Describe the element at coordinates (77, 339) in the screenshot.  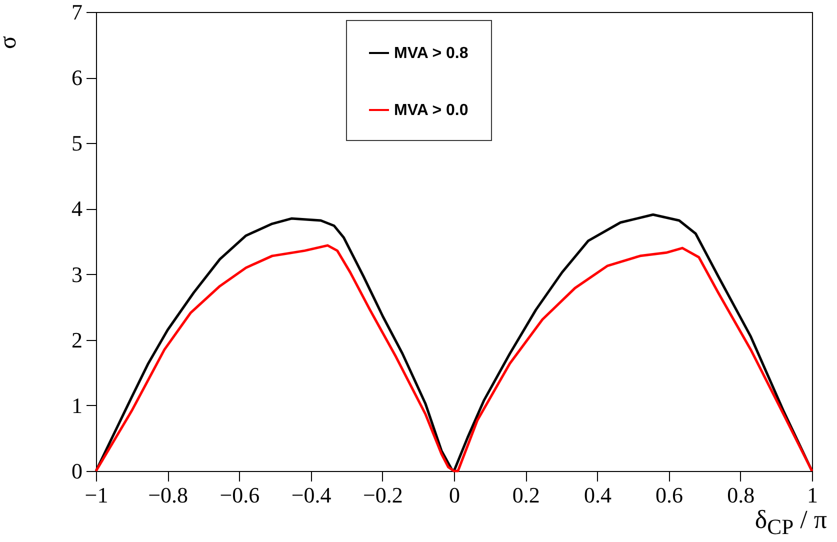
I see `y-tick-label: 2` at that location.